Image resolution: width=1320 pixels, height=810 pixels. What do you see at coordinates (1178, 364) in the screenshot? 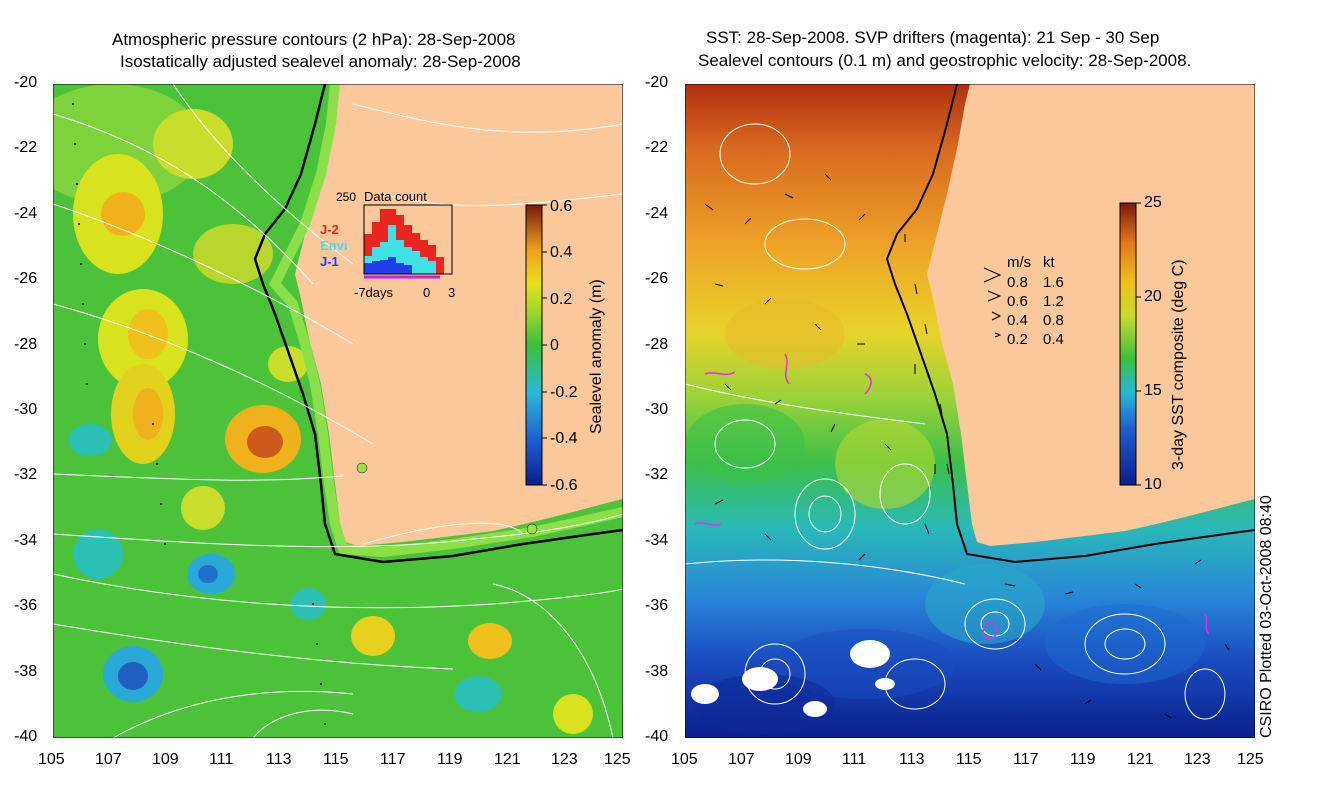
I see `right-cbar-label: 3-day SST composite (deg C)` at bounding box center [1178, 364].